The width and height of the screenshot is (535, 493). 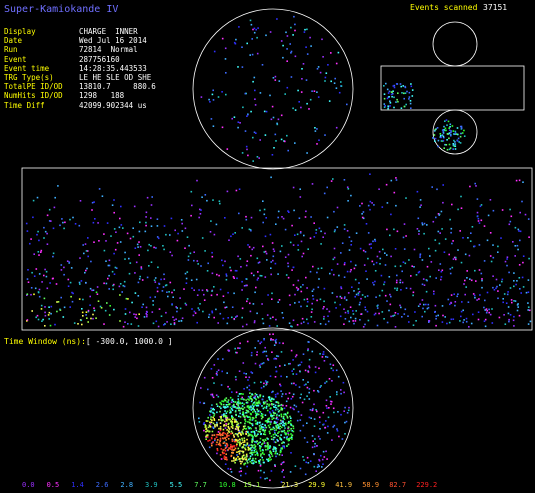 What do you see at coordinates (27, 68) in the screenshot?
I see `info-label: Event time` at bounding box center [27, 68].